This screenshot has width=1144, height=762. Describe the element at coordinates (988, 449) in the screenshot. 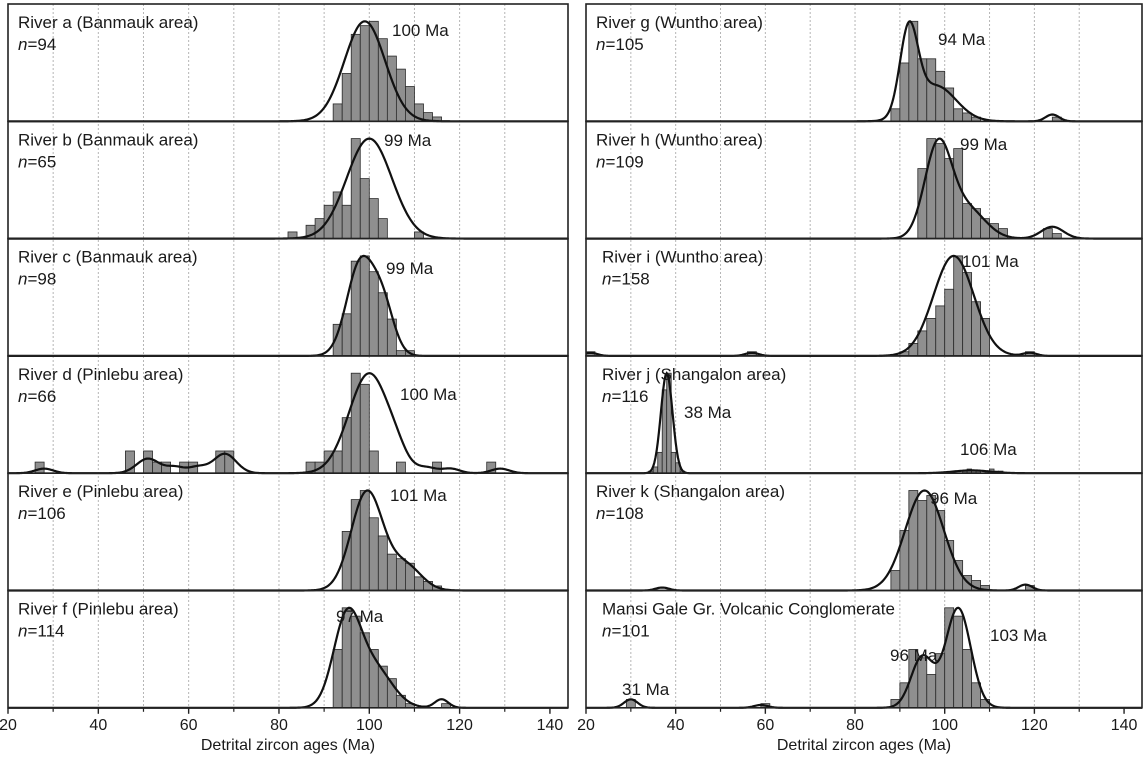

I see `peak-label: 106 Ma` at that location.